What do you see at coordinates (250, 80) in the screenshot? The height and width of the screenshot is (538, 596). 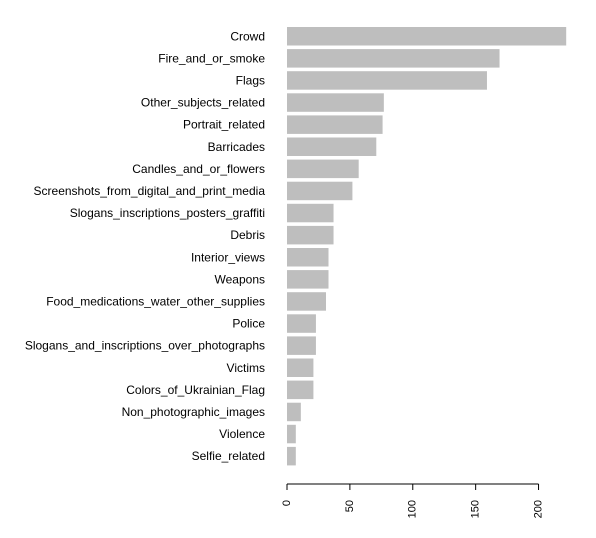 I see `category-label: Flags` at bounding box center [250, 80].